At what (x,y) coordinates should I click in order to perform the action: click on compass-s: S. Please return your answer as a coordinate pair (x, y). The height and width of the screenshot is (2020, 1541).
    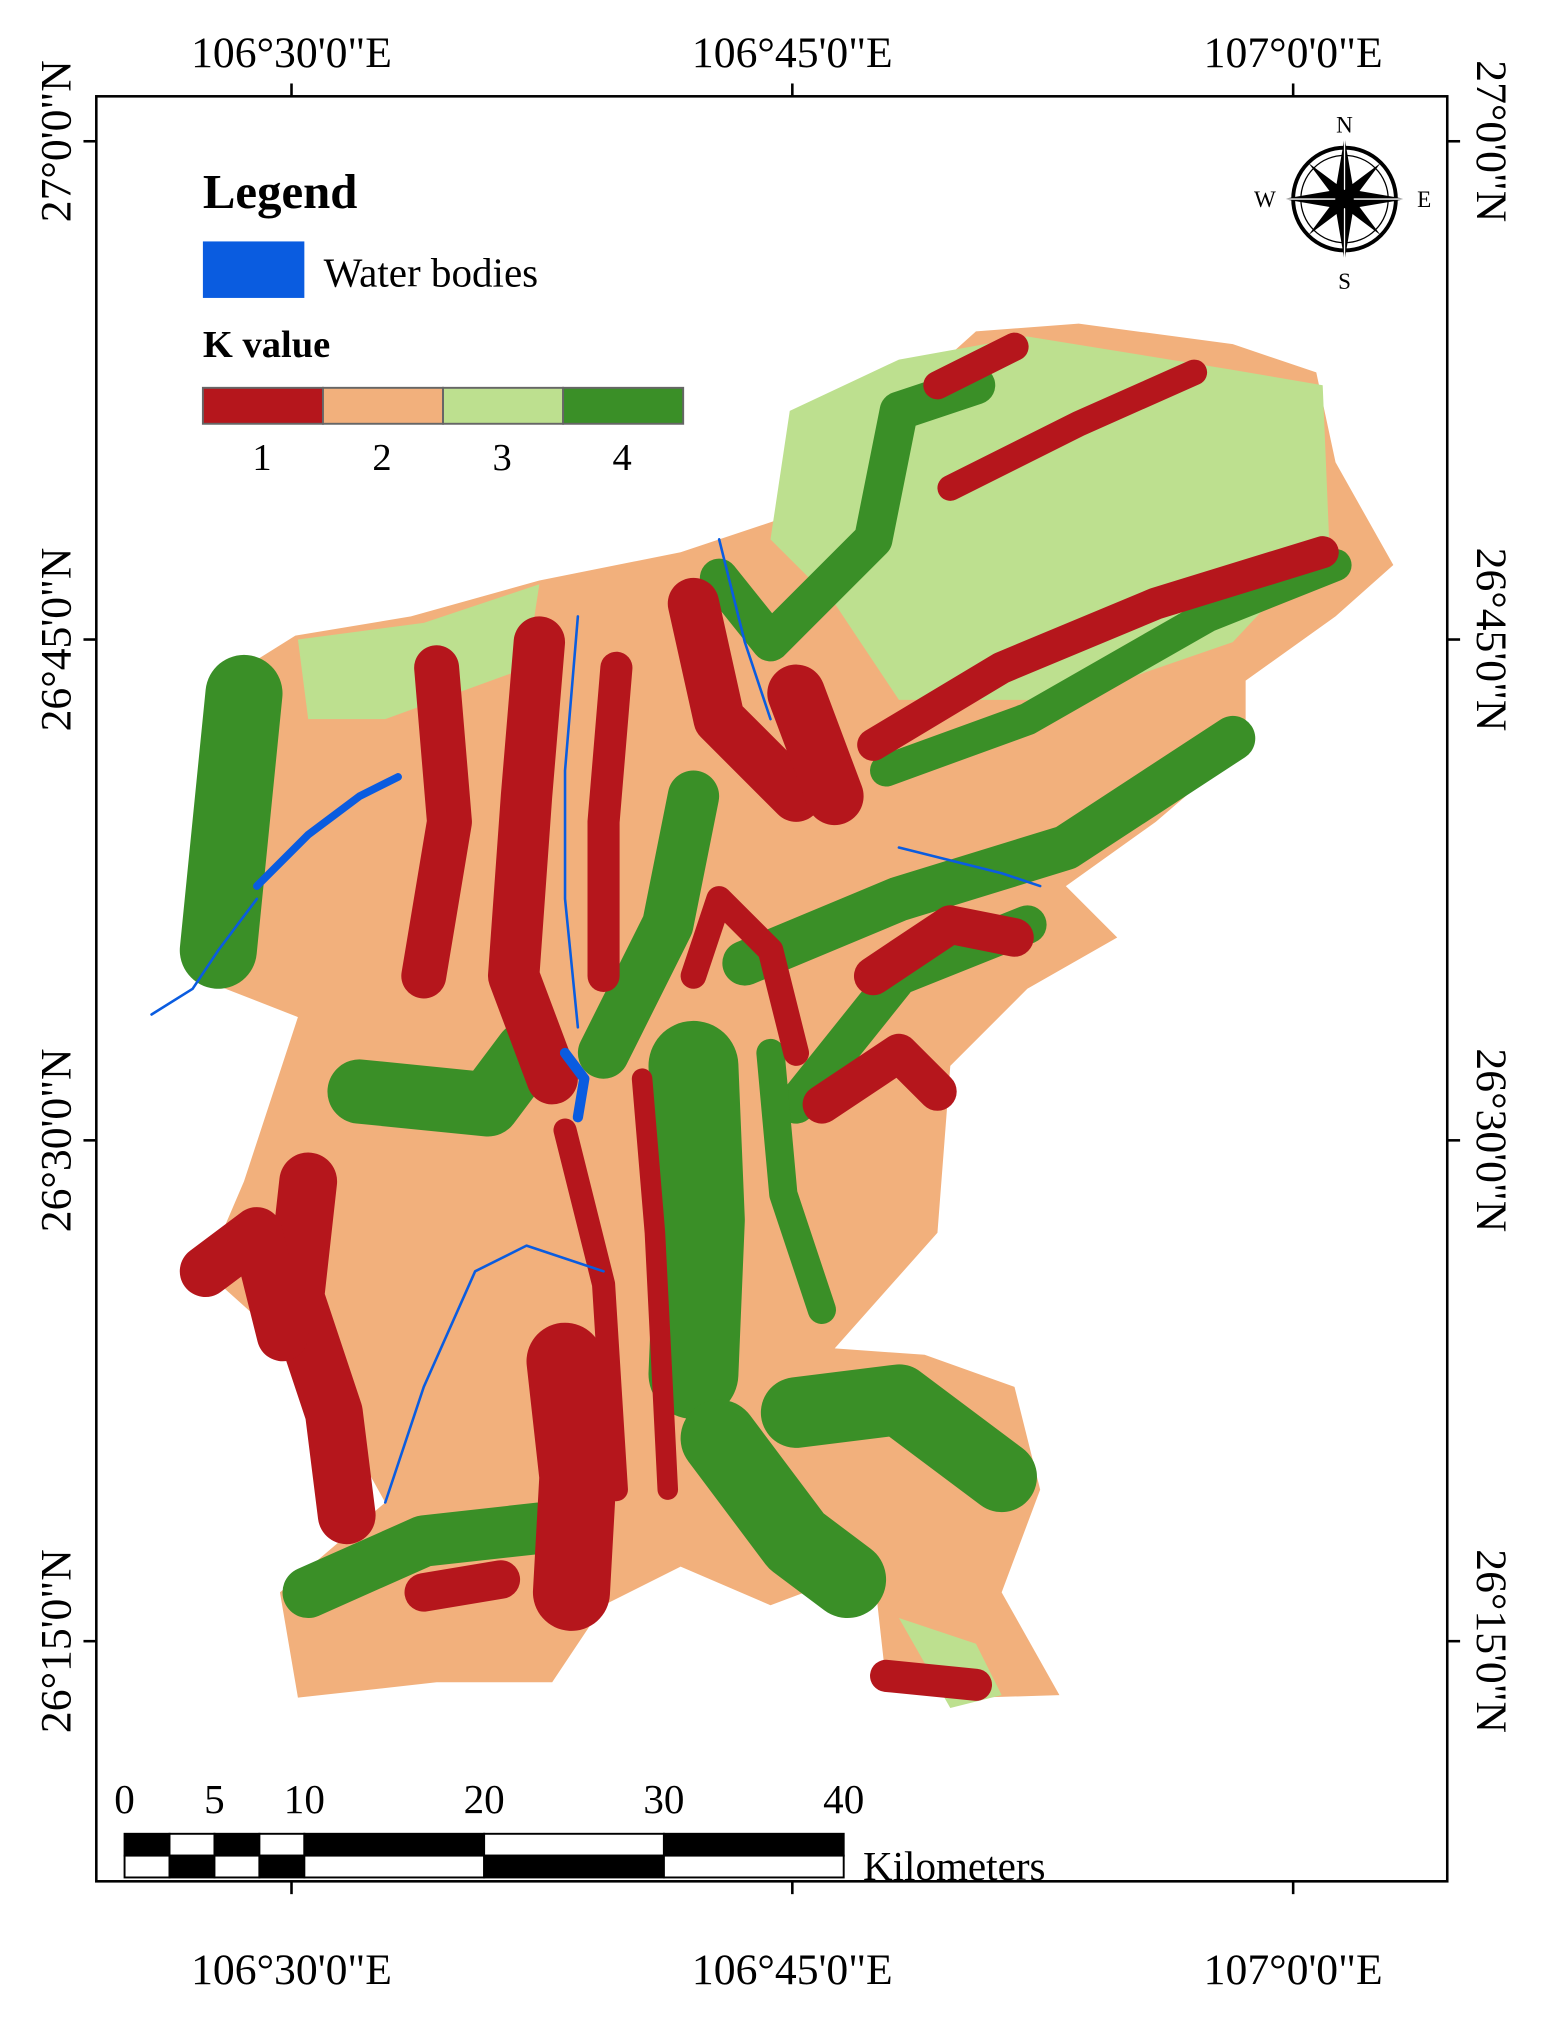
    Looking at the image, I should click on (1344, 281).